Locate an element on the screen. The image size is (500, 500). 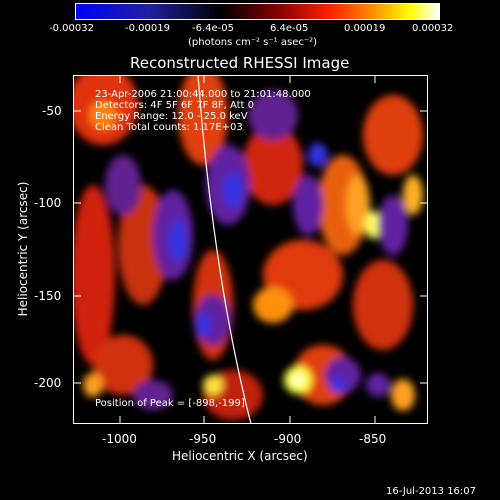
colorbar-tick: -6.4e-05 is located at coordinates (213, 28).